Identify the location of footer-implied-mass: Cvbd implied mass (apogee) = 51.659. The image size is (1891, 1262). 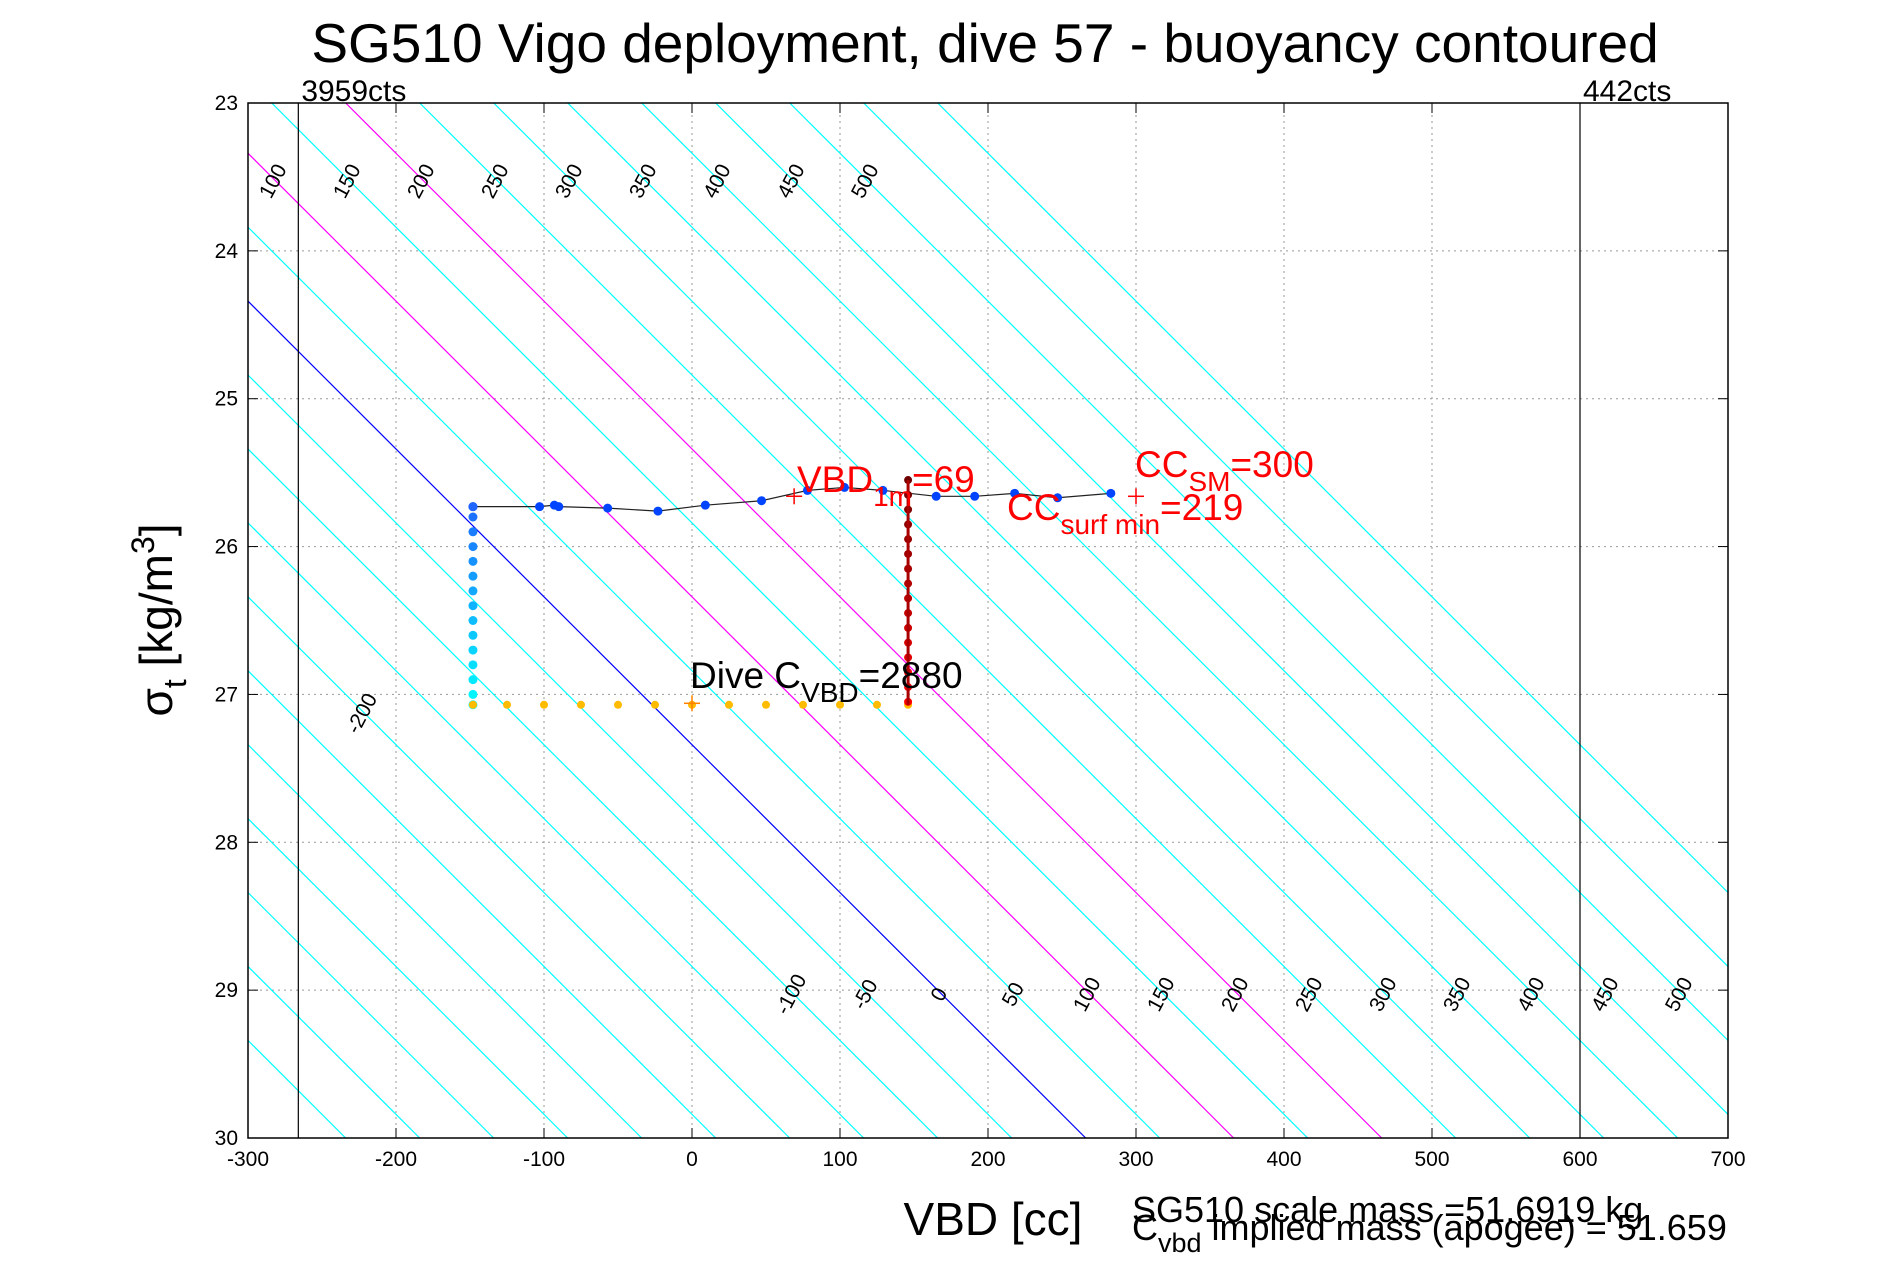
(1429, 1232).